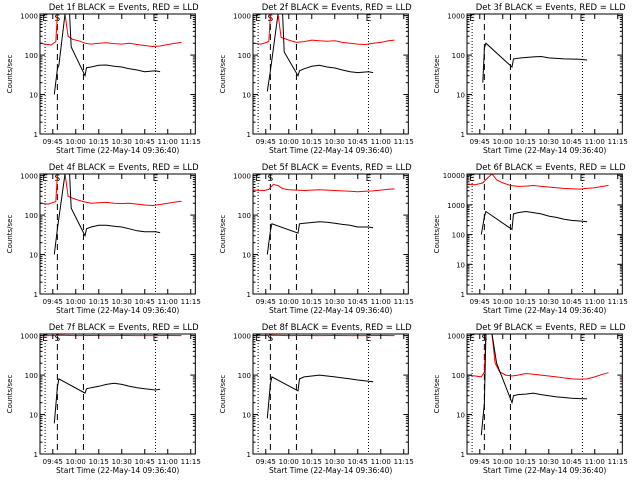  Describe the element at coordinates (124, 328) in the screenshot. I see `chart-title: Det 7f BLACK = Events, RED = LLD` at that location.